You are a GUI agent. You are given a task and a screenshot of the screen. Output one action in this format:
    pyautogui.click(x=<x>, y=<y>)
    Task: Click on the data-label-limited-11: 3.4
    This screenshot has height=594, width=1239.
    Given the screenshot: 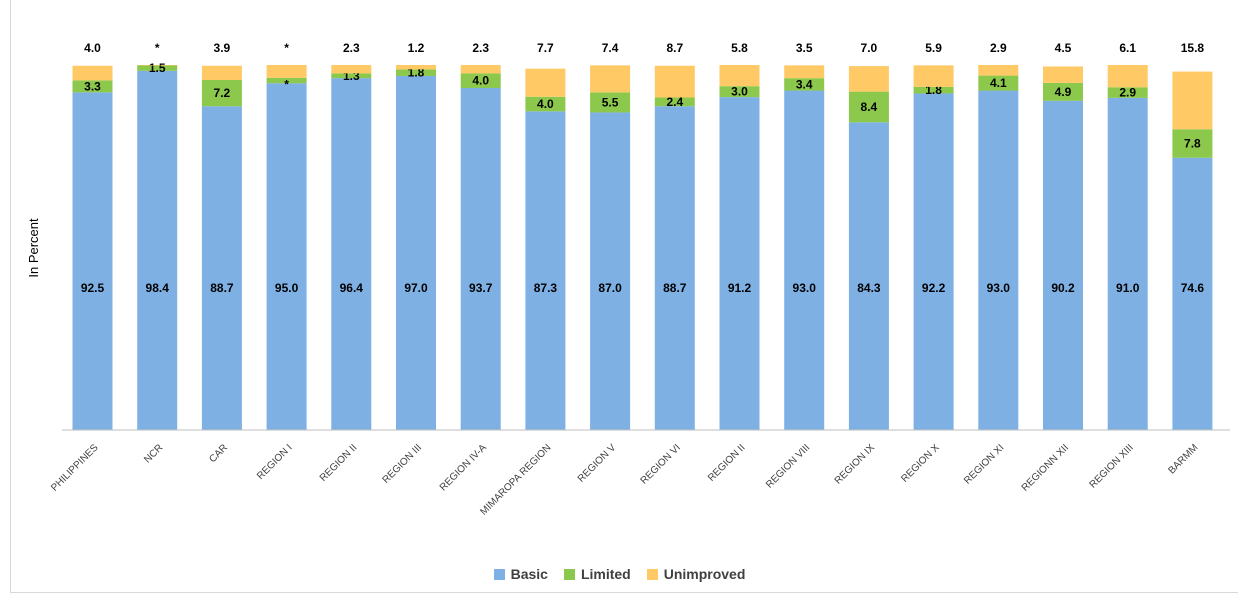 What is the action you would take?
    pyautogui.click(x=804, y=84)
    